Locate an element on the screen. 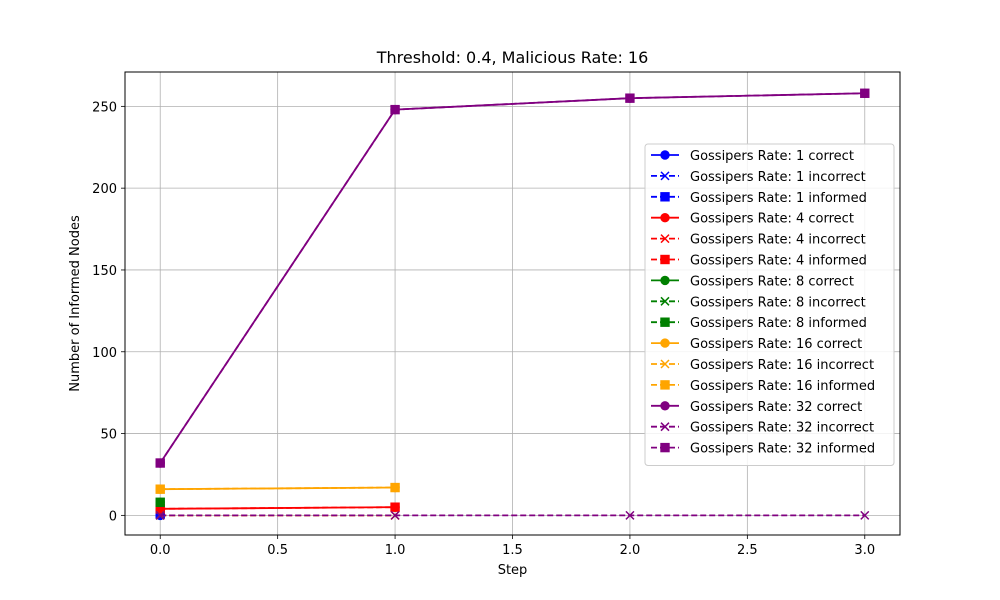 The width and height of the screenshot is (1000, 600). legend-item: Gossipers Rate: 8 correct is located at coordinates (752, 281).